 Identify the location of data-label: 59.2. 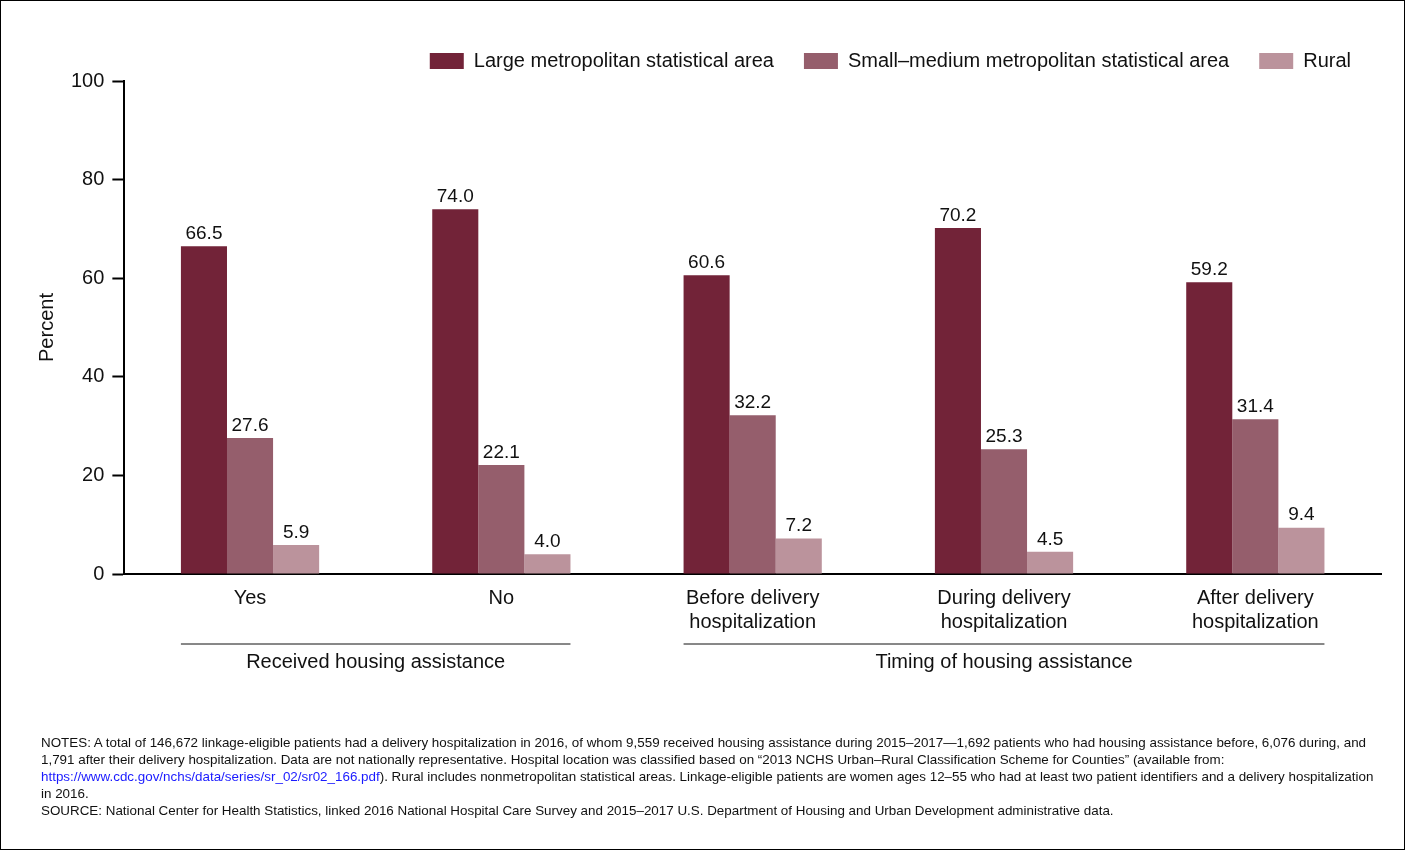
(1209, 268).